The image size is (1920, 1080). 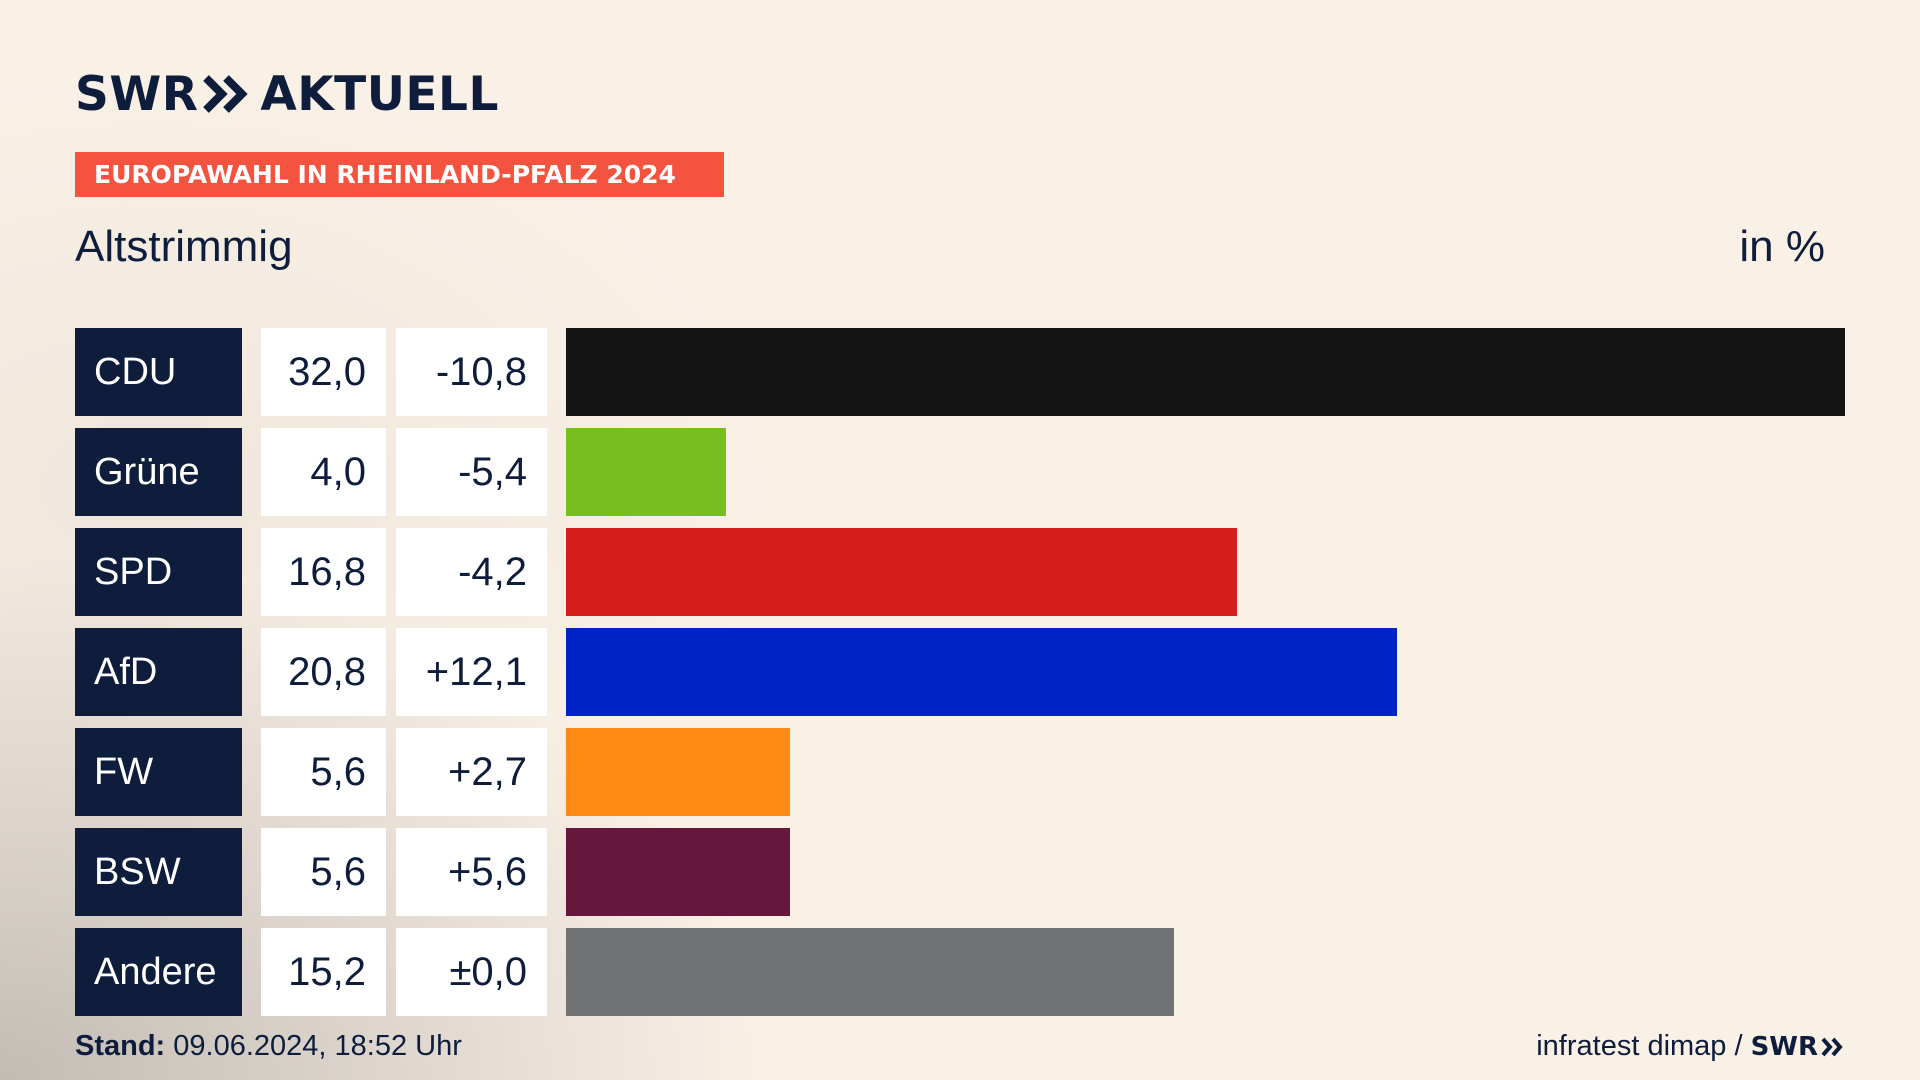 I want to click on party-label: FW, so click(x=158, y=772).